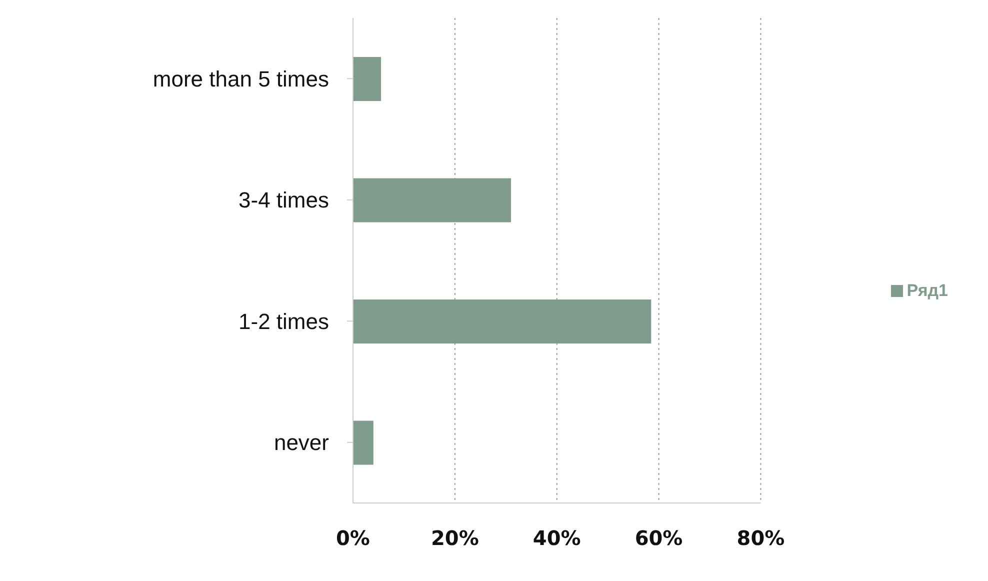 The image size is (988, 581). Describe the element at coordinates (283, 200) in the screenshot. I see `y-tick-label: 3-4 times` at that location.